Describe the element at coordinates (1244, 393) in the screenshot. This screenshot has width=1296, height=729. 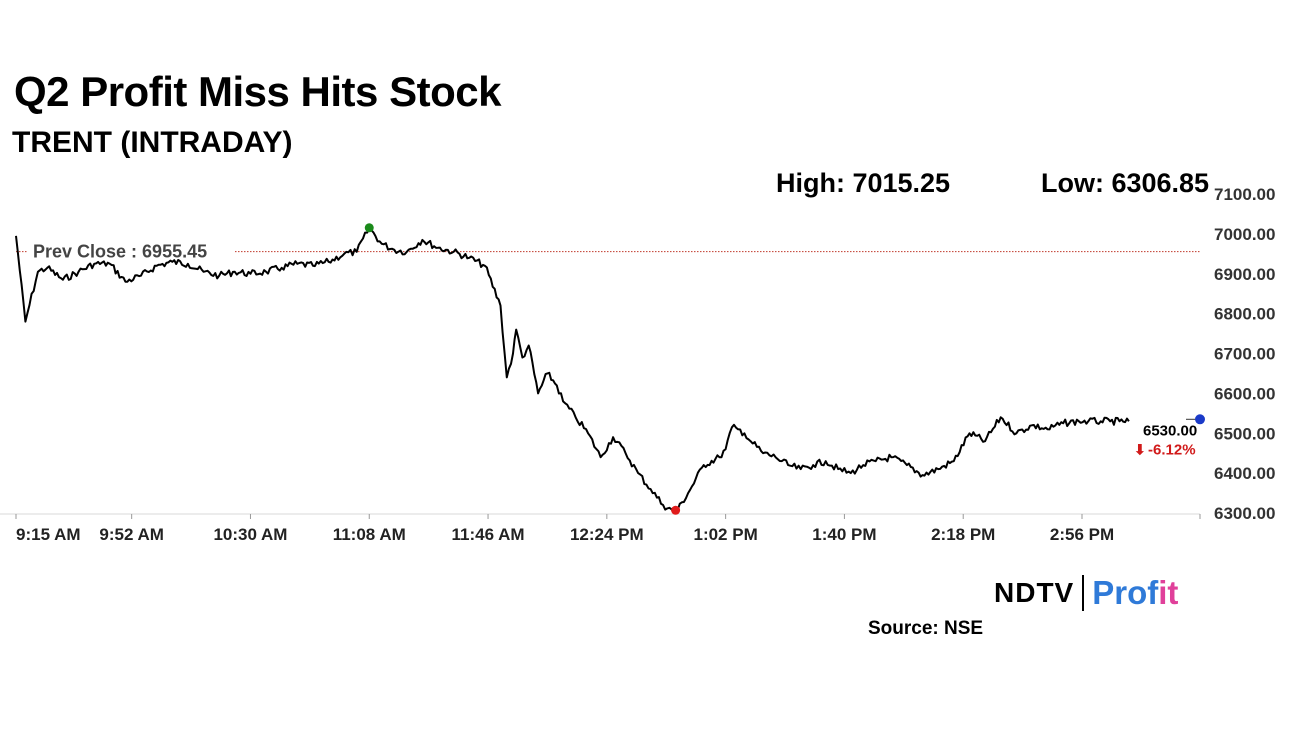
I see `y-tick-label: 6600.00` at that location.